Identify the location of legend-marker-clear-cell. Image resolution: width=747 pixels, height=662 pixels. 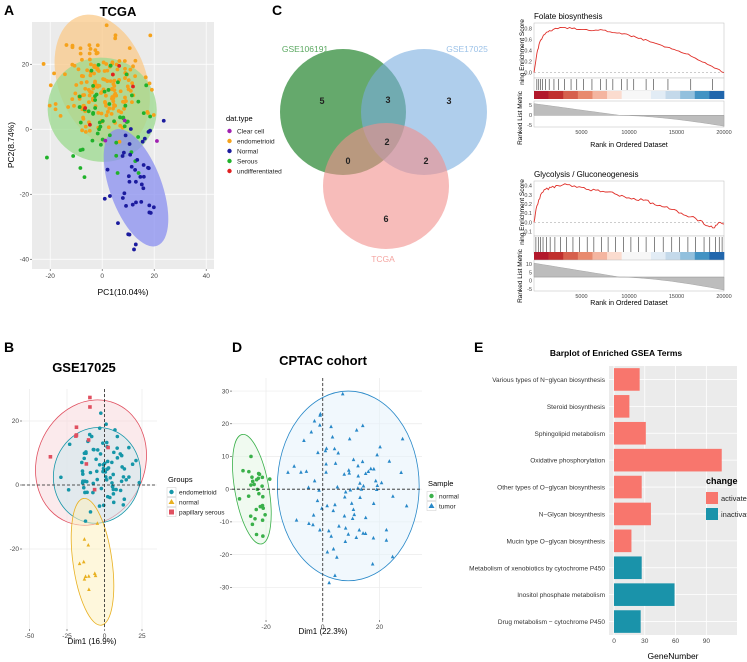
(229, 131).